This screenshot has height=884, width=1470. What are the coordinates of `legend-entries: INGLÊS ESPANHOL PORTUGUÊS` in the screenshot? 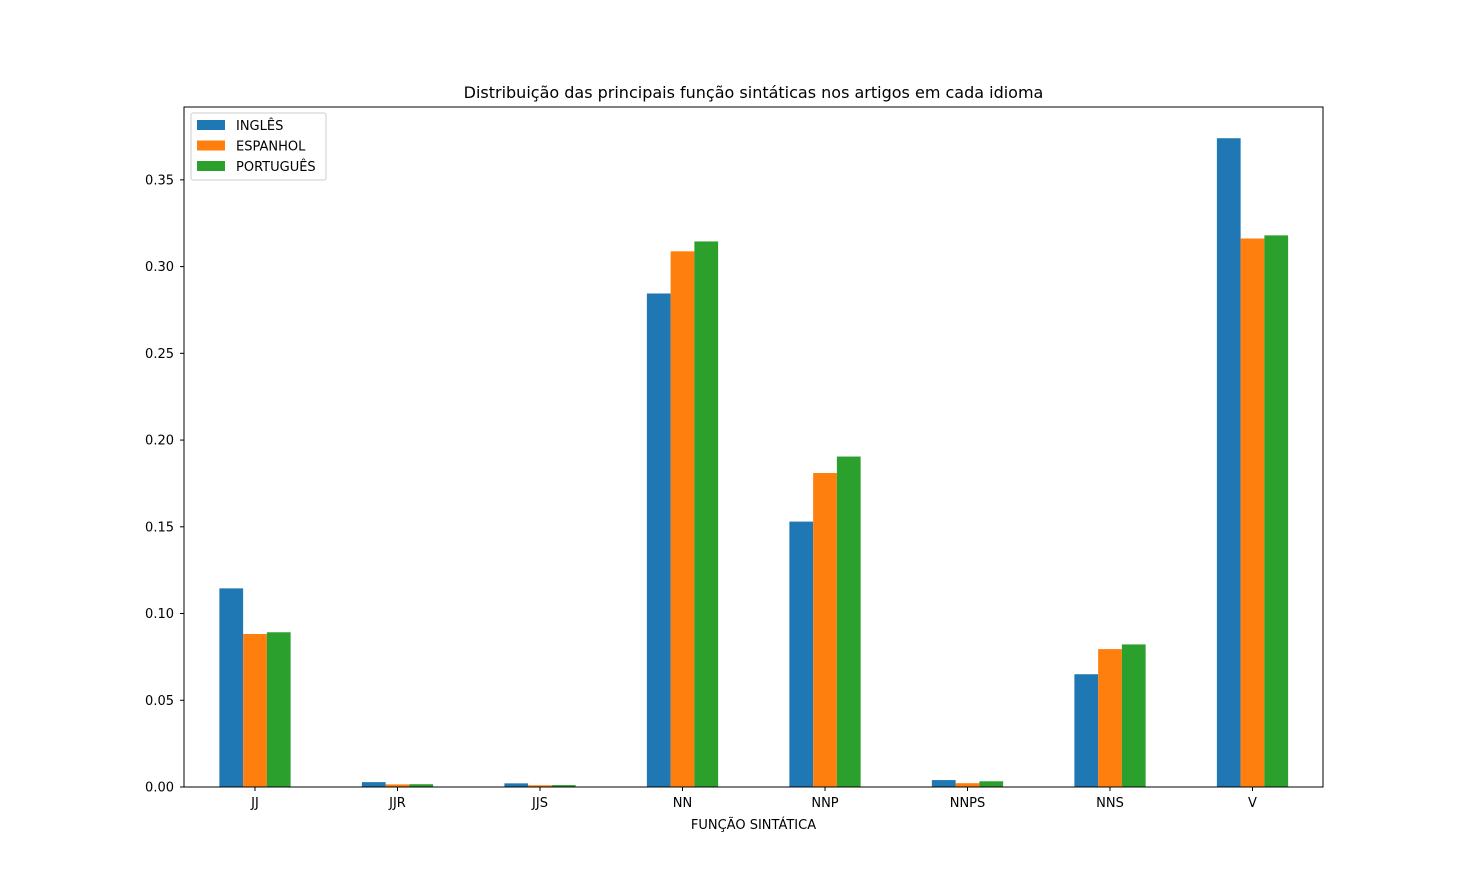 It's located at (256, 146).